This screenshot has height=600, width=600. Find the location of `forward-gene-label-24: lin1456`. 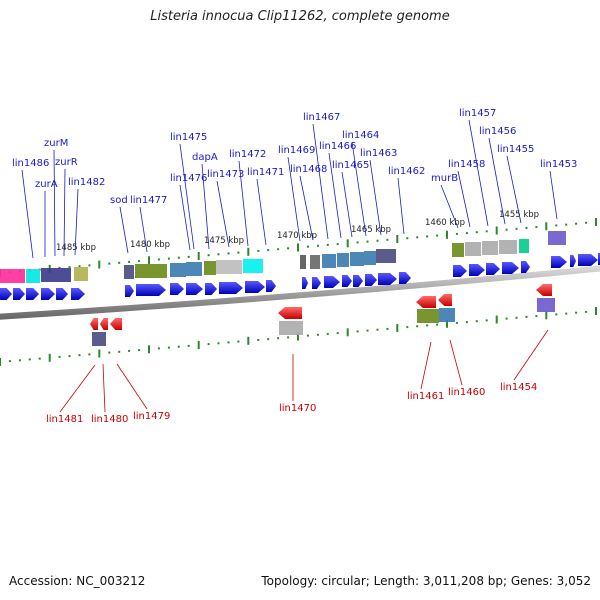

forward-gene-label-24: lin1456 is located at coordinates (497, 131).